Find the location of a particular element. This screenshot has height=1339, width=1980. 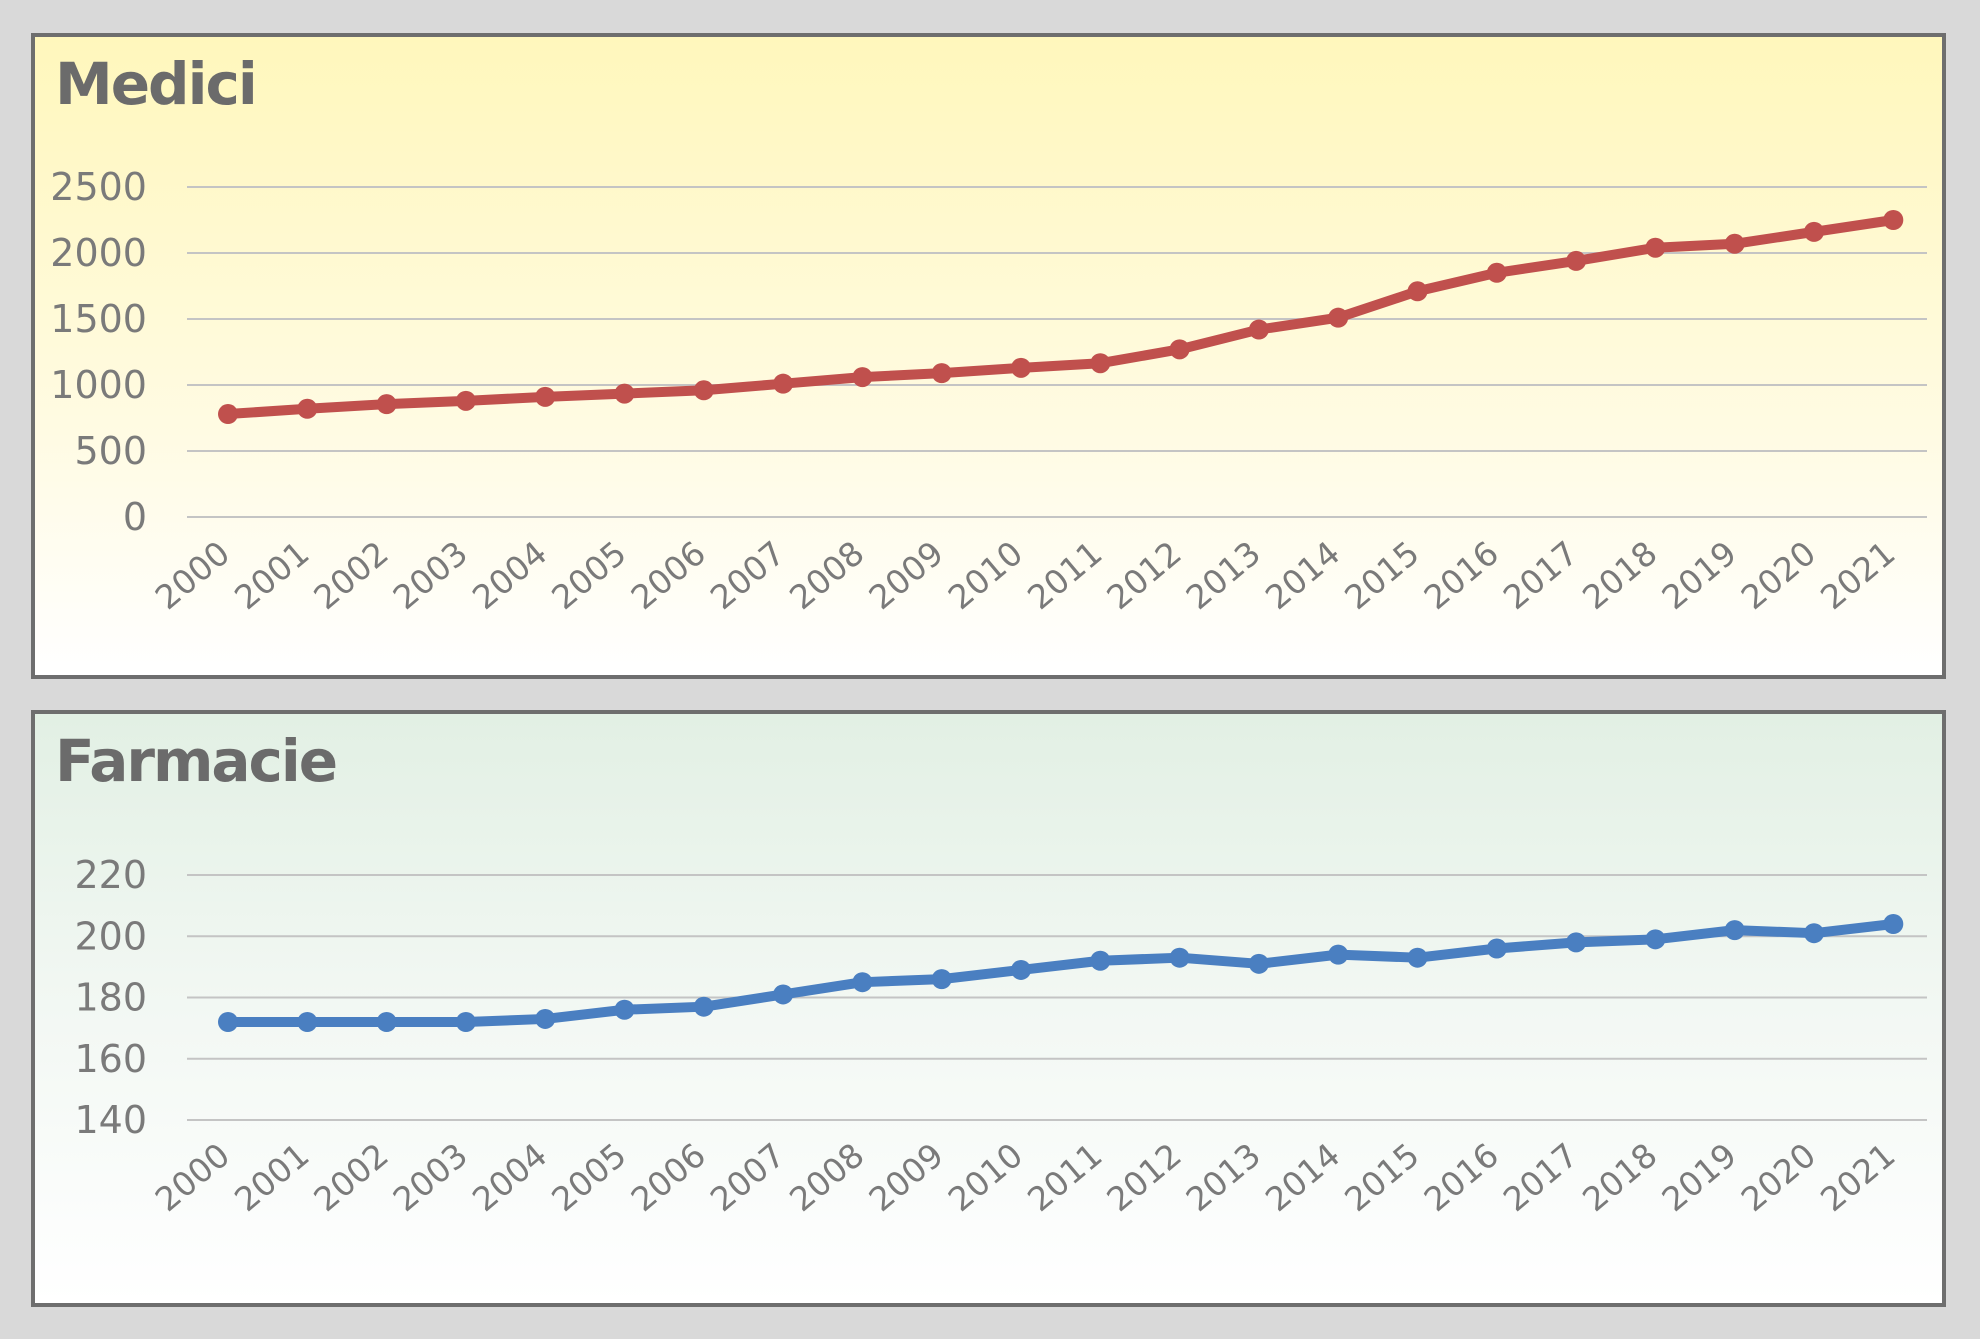

y-tick-label: 1500 is located at coordinates (98, 319).